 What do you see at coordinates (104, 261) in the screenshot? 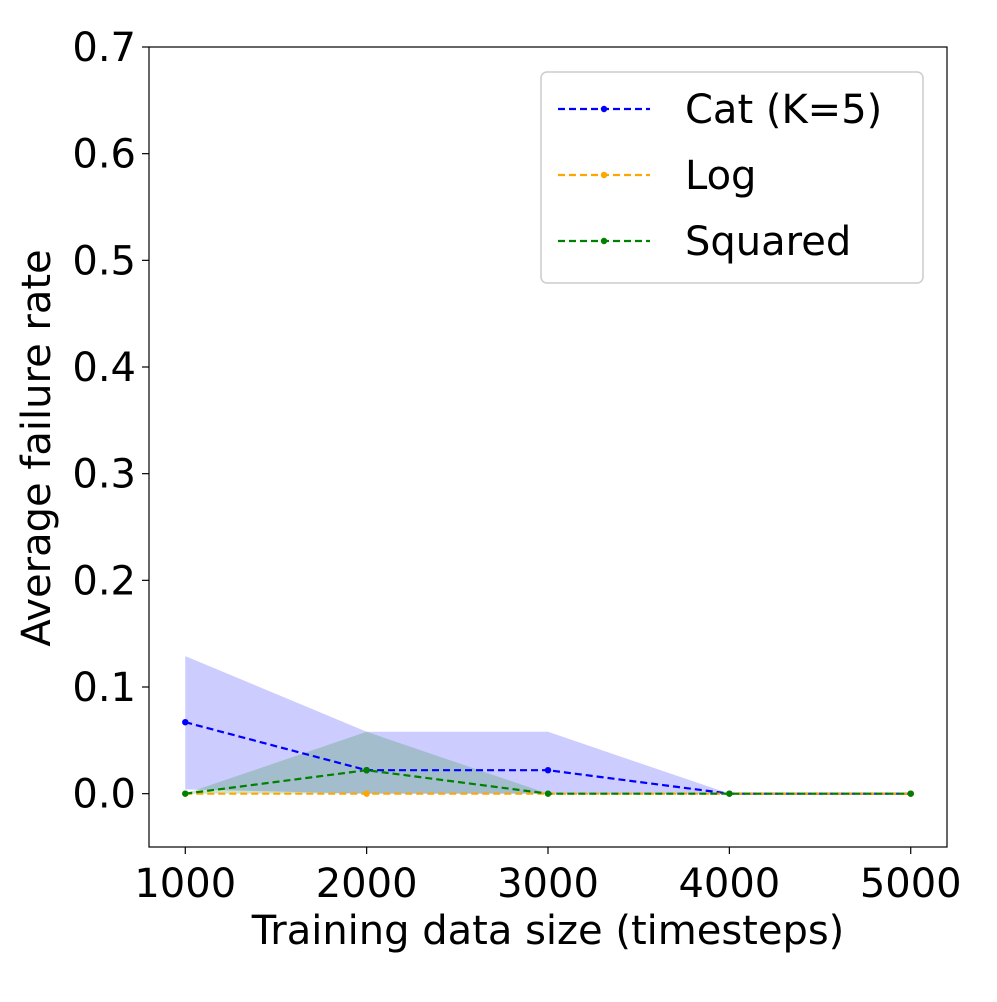
I see `y-tick-label: 0.5` at bounding box center [104, 261].